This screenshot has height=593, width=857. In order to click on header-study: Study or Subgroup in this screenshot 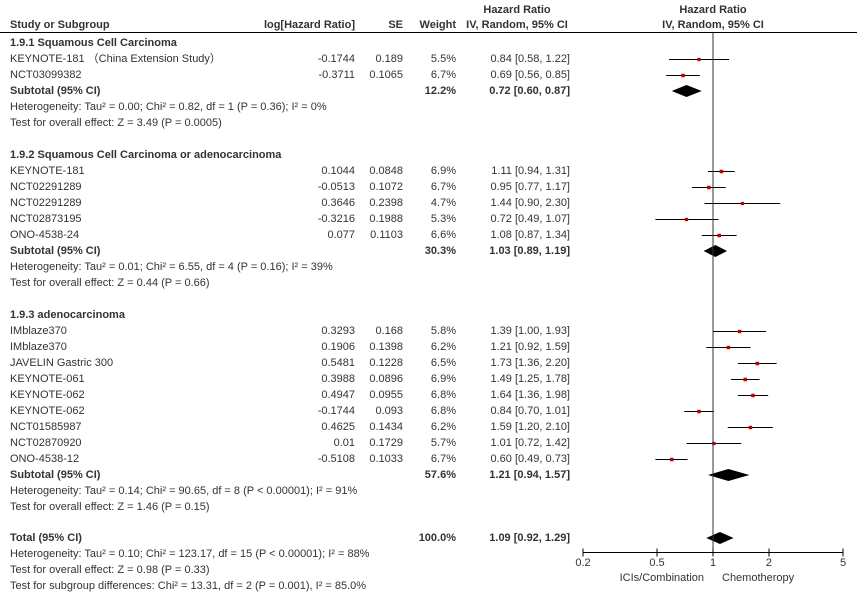, I will do `click(60, 25)`.